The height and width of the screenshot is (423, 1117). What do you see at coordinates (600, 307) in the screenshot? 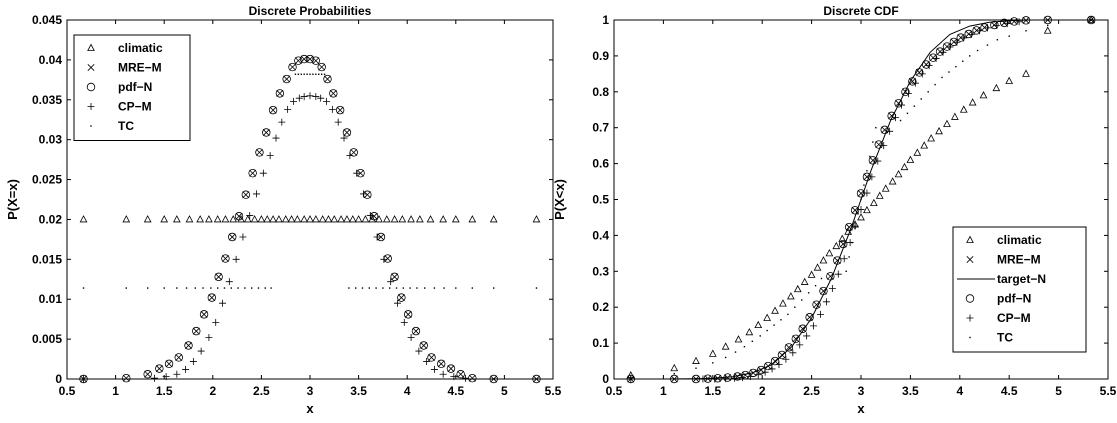
I see `y-tick-label: 0.2` at bounding box center [600, 307].